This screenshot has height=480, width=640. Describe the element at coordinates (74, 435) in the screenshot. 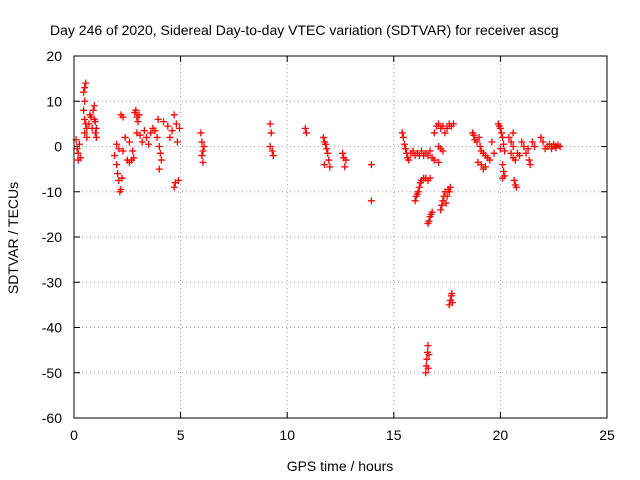

I see `x-tick-label: 0` at that location.